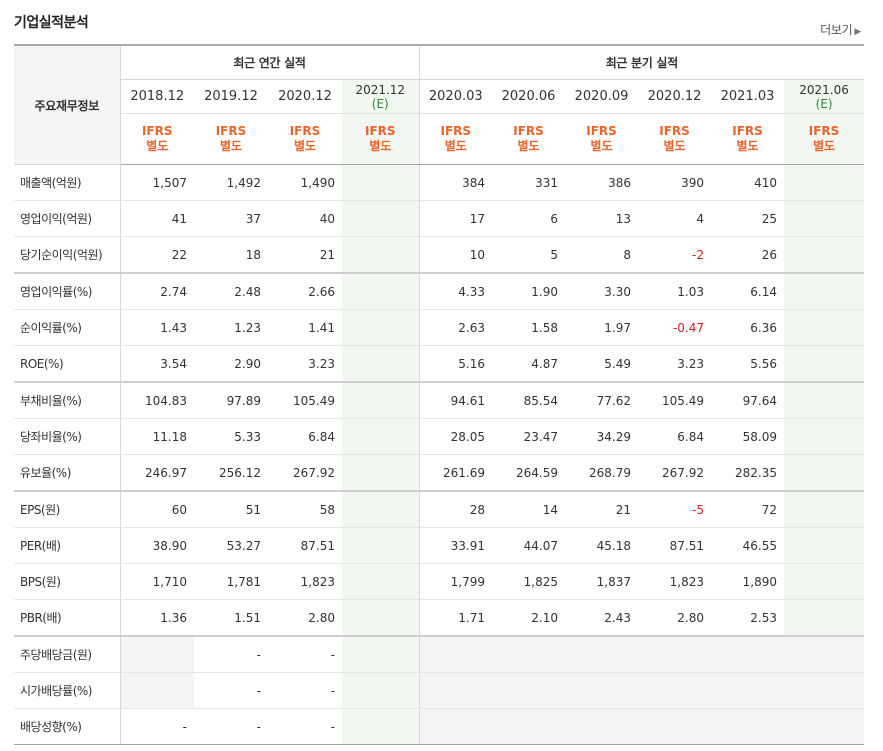 The image size is (883, 751). I want to click on value-cell: 1,781, so click(231, 581).